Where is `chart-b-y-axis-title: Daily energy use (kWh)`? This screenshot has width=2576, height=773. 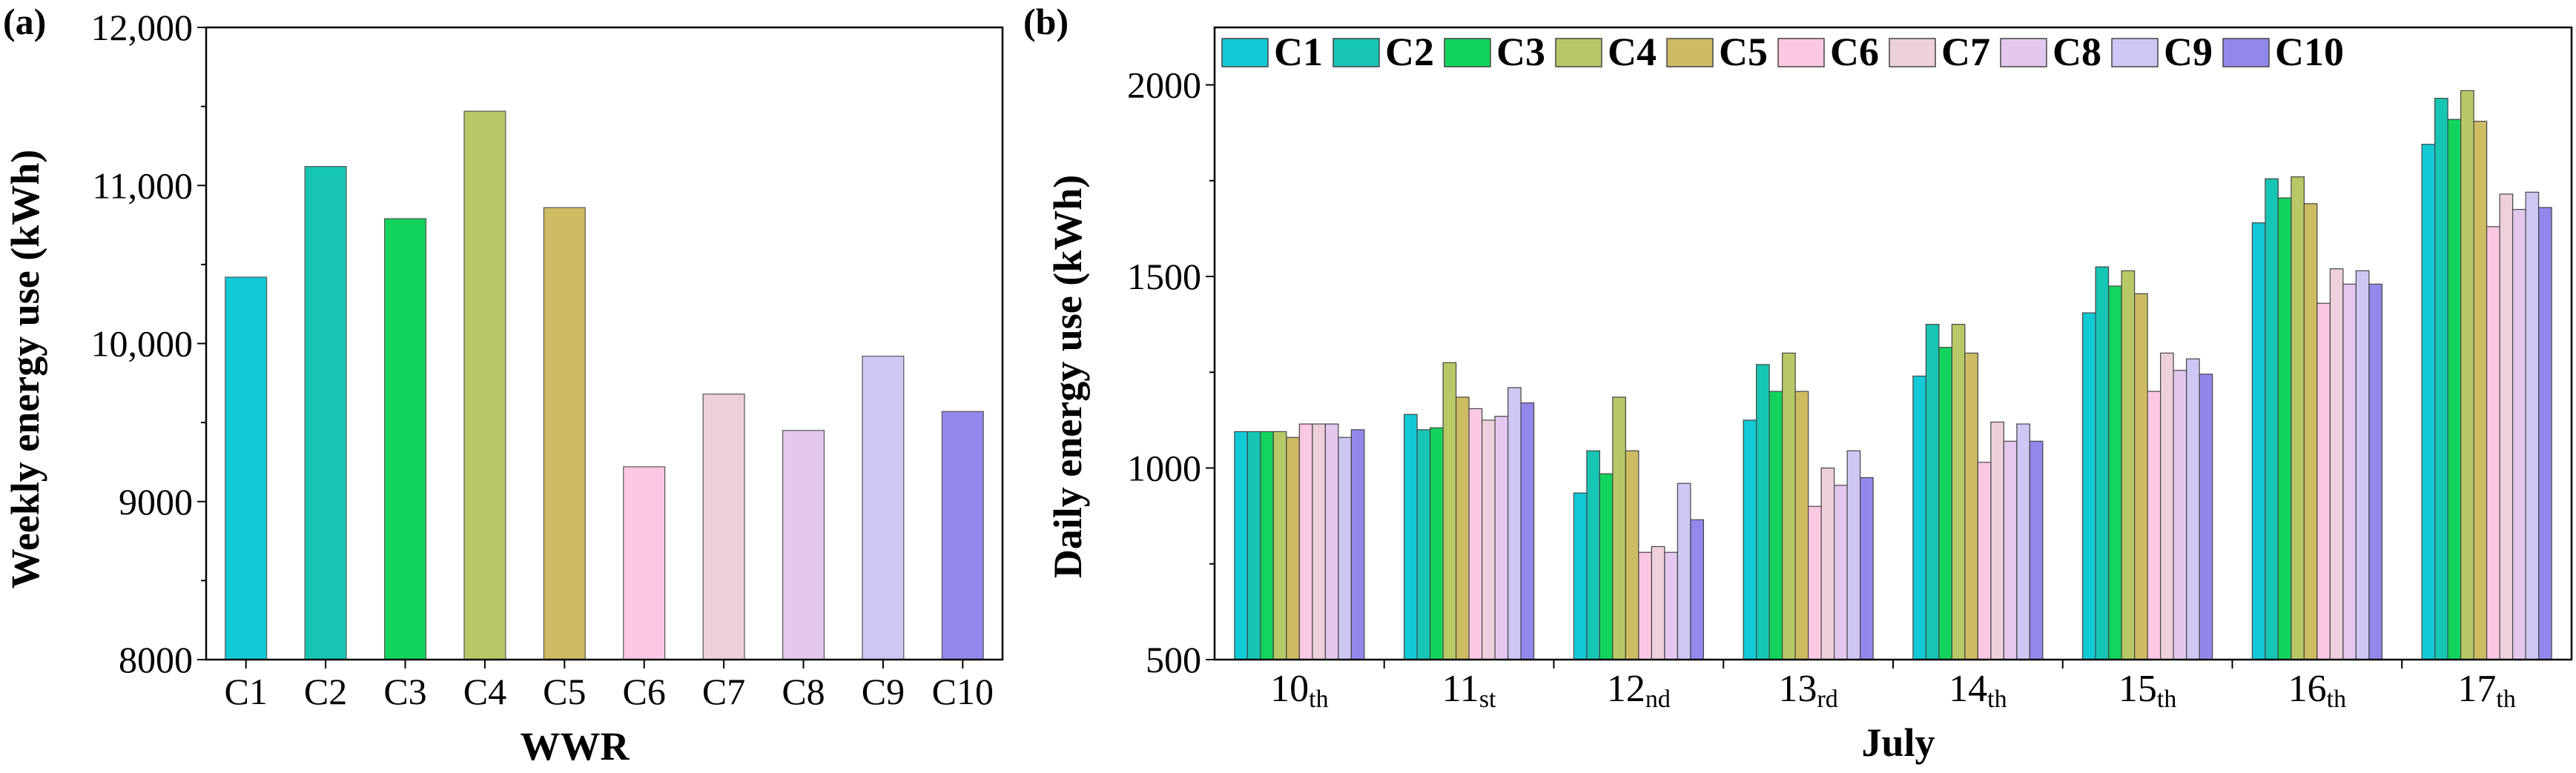
chart-b-y-axis-title: Daily energy use (kWh) is located at coordinates (1068, 376).